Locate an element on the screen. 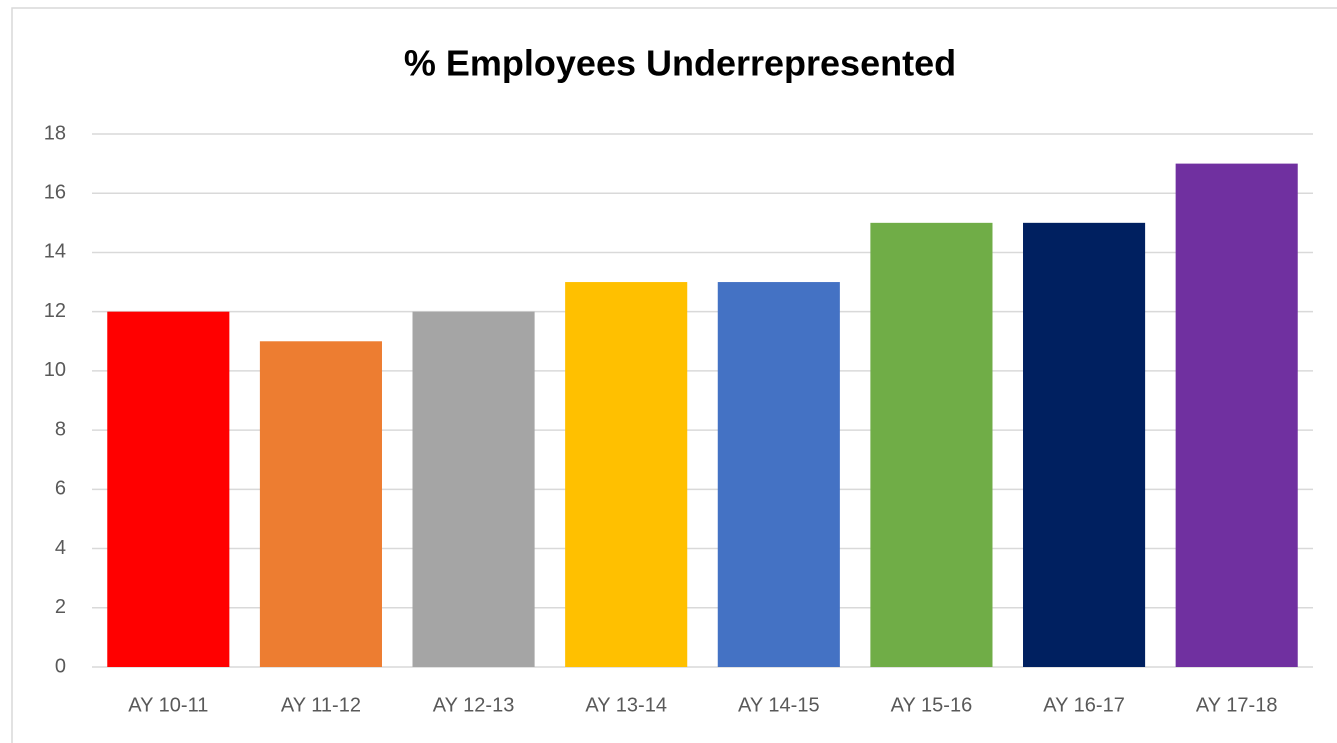 Image resolution: width=1337 pixels, height=743 pixels. x-tick-label: AY 16-17 is located at coordinates (1084, 705).